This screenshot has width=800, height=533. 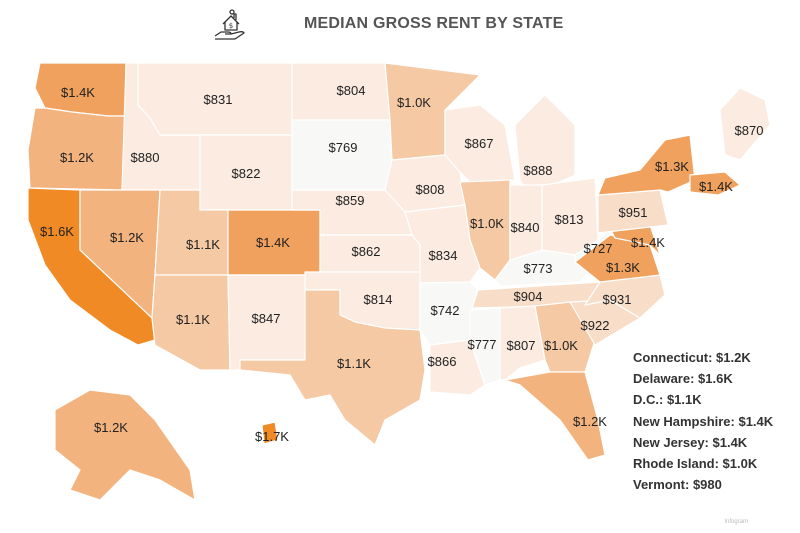 I want to click on state-label-south-dakota: $769, so click(x=343, y=147).